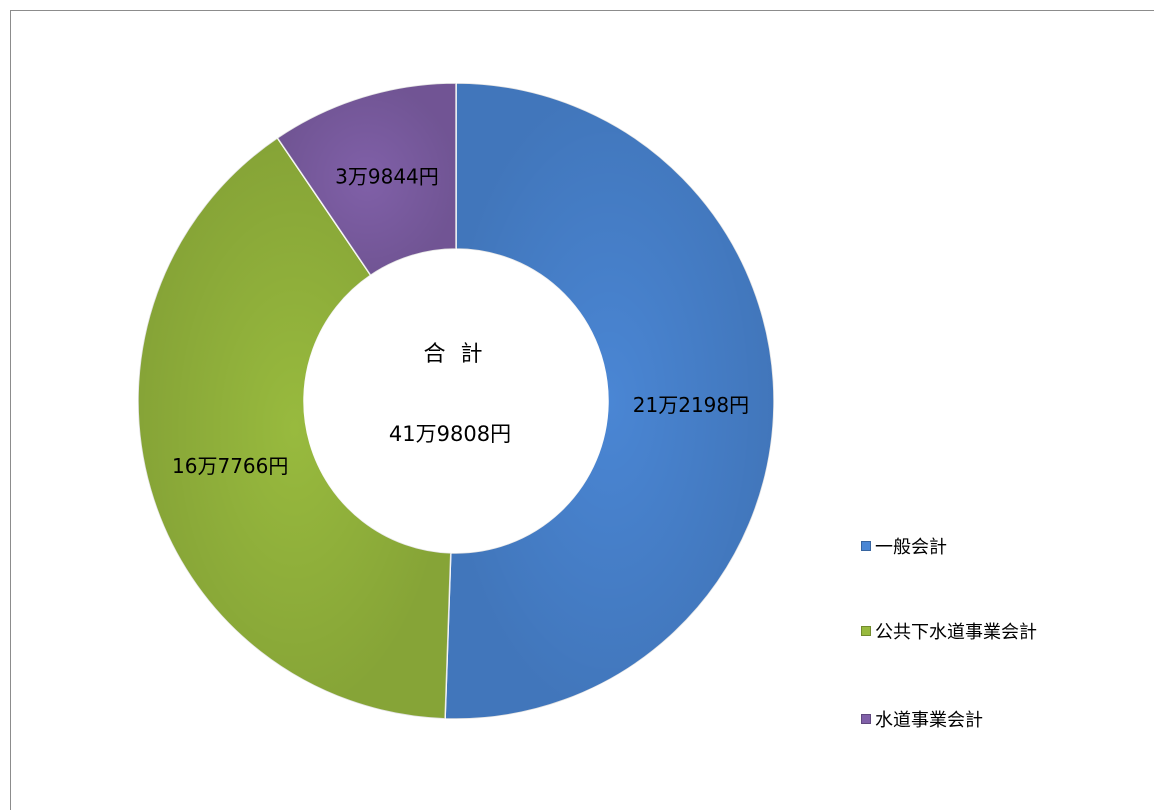  Describe the element at coordinates (911, 547) in the screenshot. I see `legend-label-general: 一般会計` at that location.